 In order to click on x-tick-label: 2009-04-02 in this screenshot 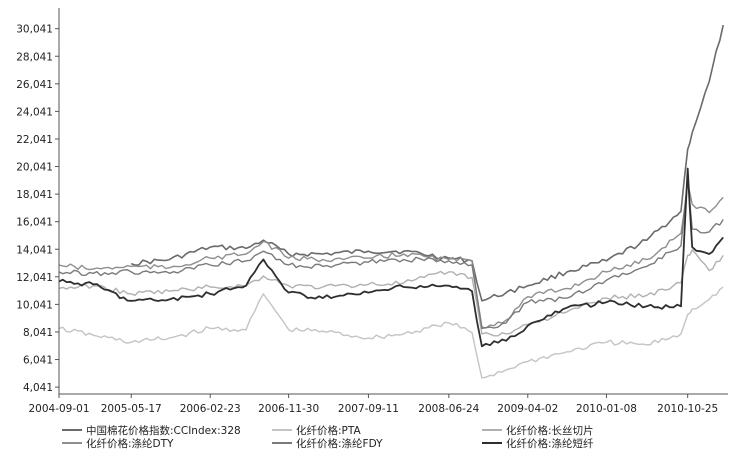, I will do `click(527, 409)`.